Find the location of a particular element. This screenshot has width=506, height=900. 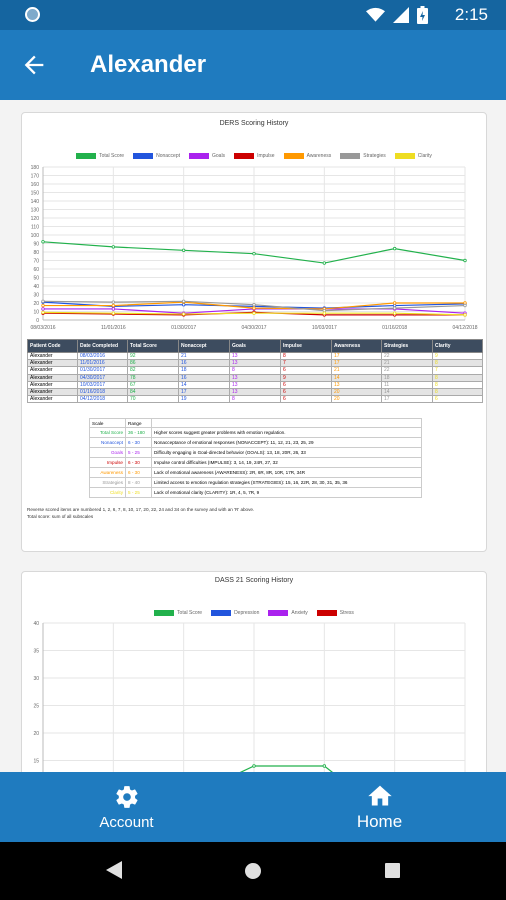

recents-square-icon is located at coordinates (392, 870).